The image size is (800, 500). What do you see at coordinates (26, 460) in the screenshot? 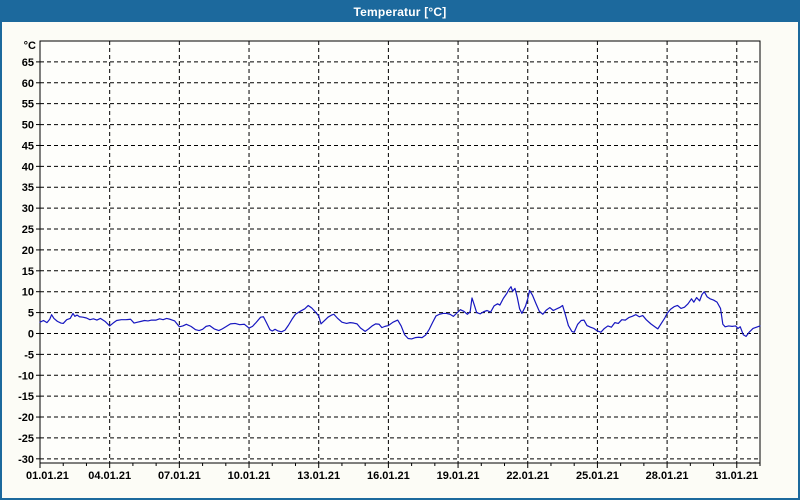
I see `y-tick-label: -30` at bounding box center [26, 460].